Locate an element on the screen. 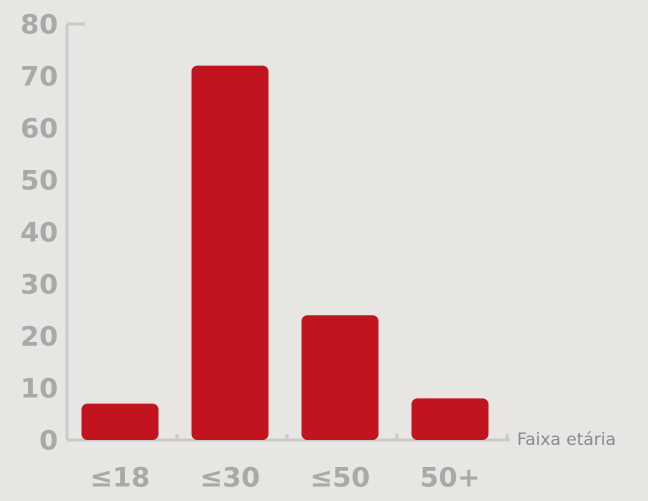  y-tick-label: 20 is located at coordinates (39, 337).